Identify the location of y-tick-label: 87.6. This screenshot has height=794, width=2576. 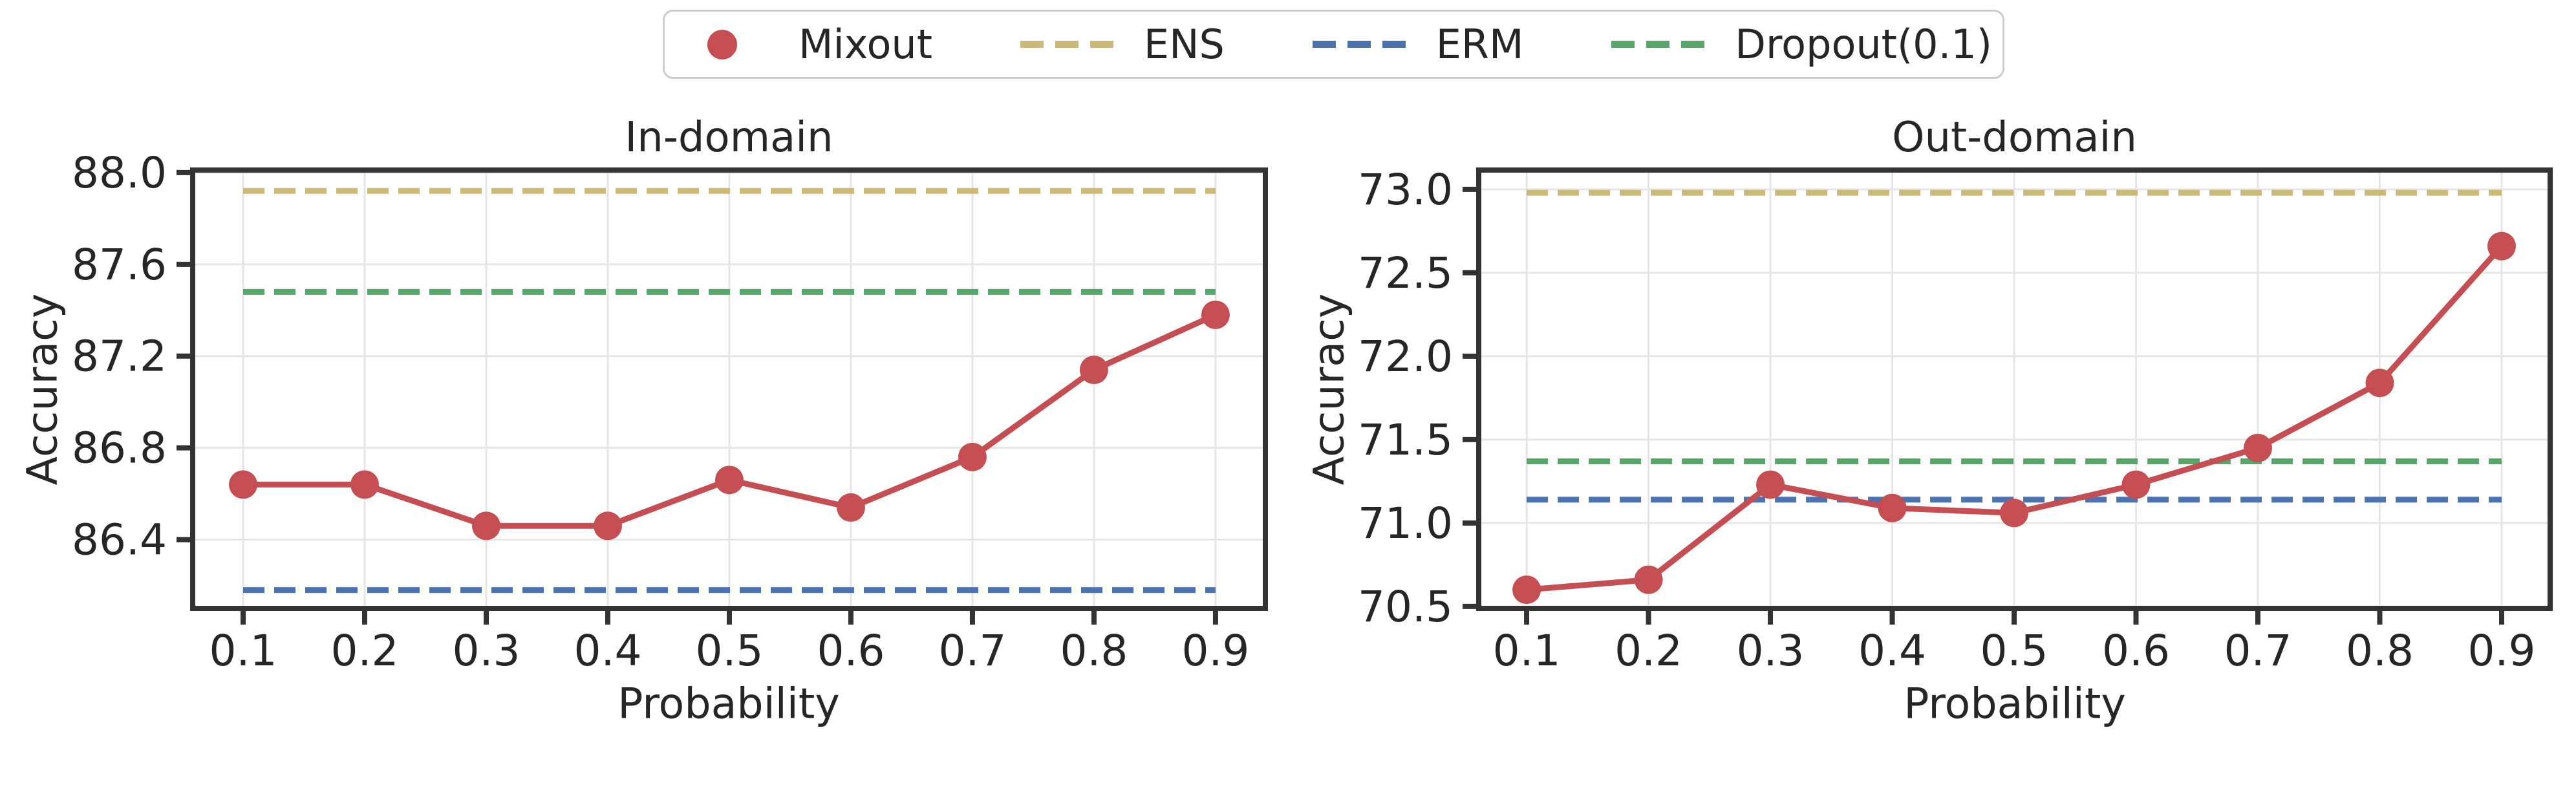
(119, 265).